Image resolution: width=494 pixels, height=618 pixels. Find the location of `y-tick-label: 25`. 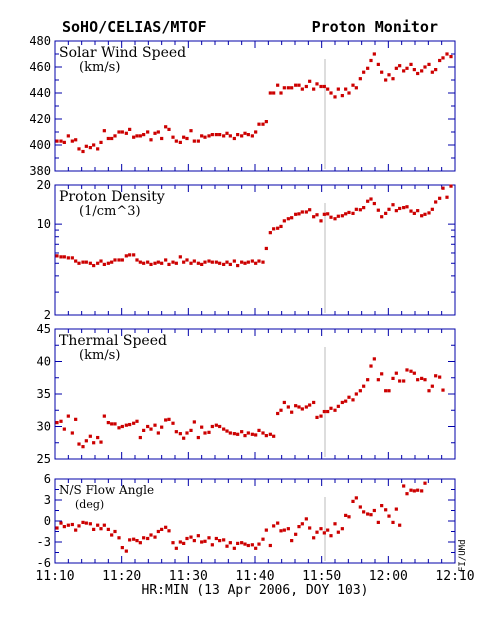

y-tick-label: 25 is located at coordinates (44, 459).